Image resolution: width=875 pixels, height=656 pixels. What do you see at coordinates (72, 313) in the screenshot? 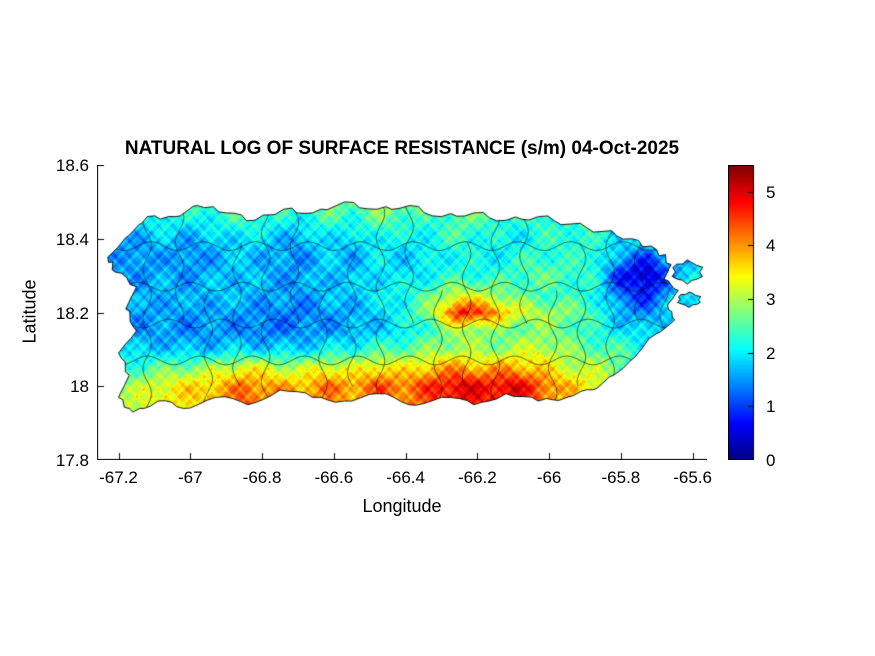
I see `y-tick-label: 18.2` at bounding box center [72, 313].